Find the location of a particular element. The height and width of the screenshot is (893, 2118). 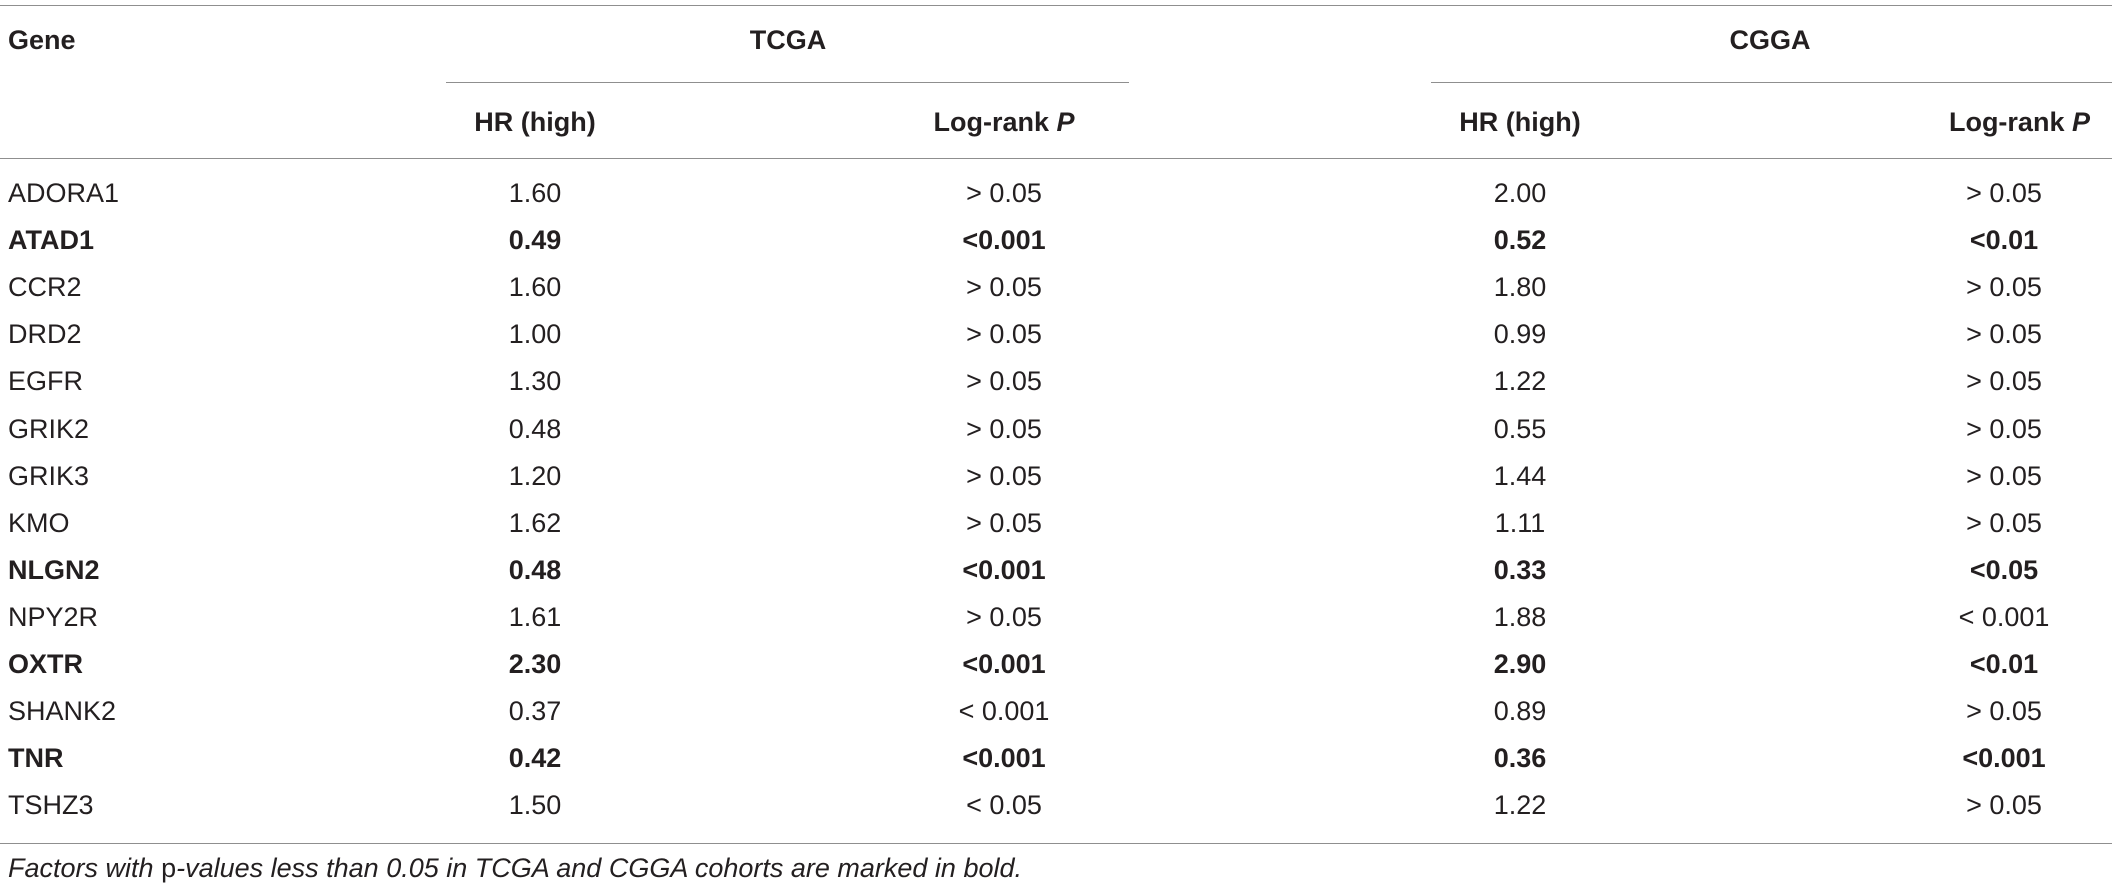

gene-cell: GRIK3 is located at coordinates (49, 476).